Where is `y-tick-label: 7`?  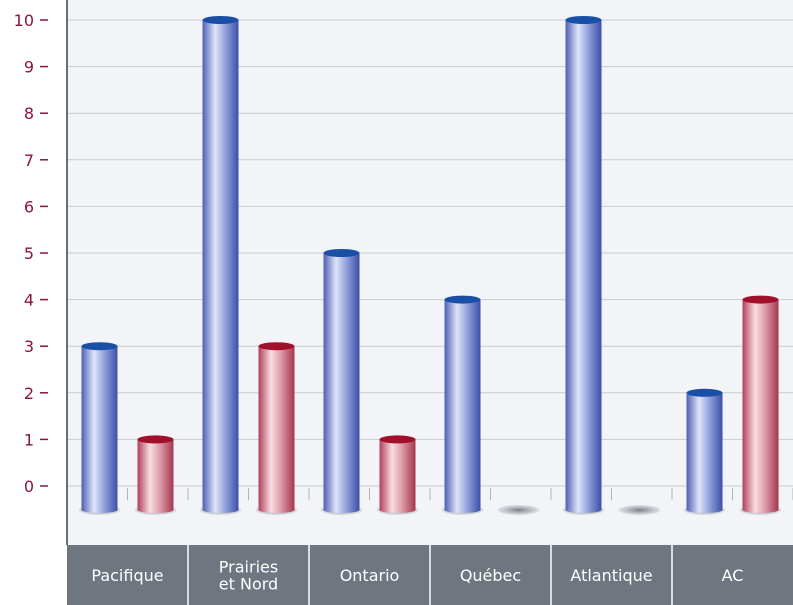
y-tick-label: 7 is located at coordinates (29, 160).